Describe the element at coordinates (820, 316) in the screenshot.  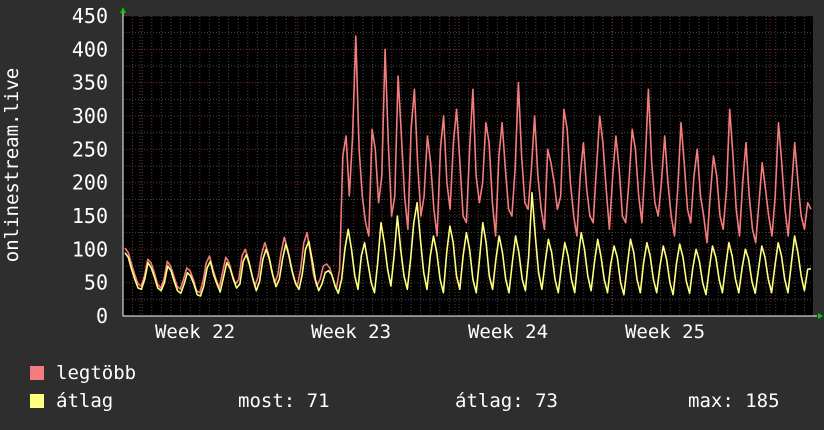
I see `x-axis-arrow` at that location.